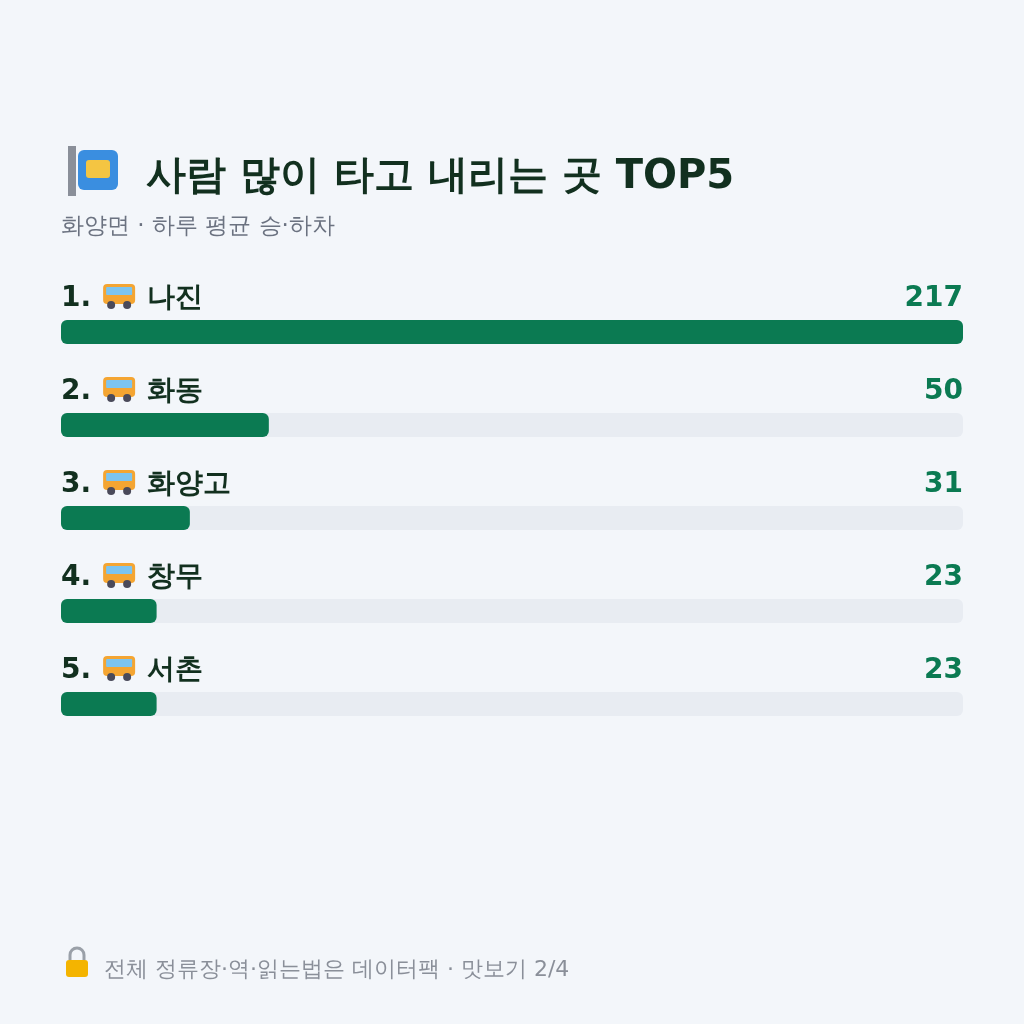 This screenshot has height=1024, width=1024. I want to click on category-label: 5. 서촌, so click(132, 668).